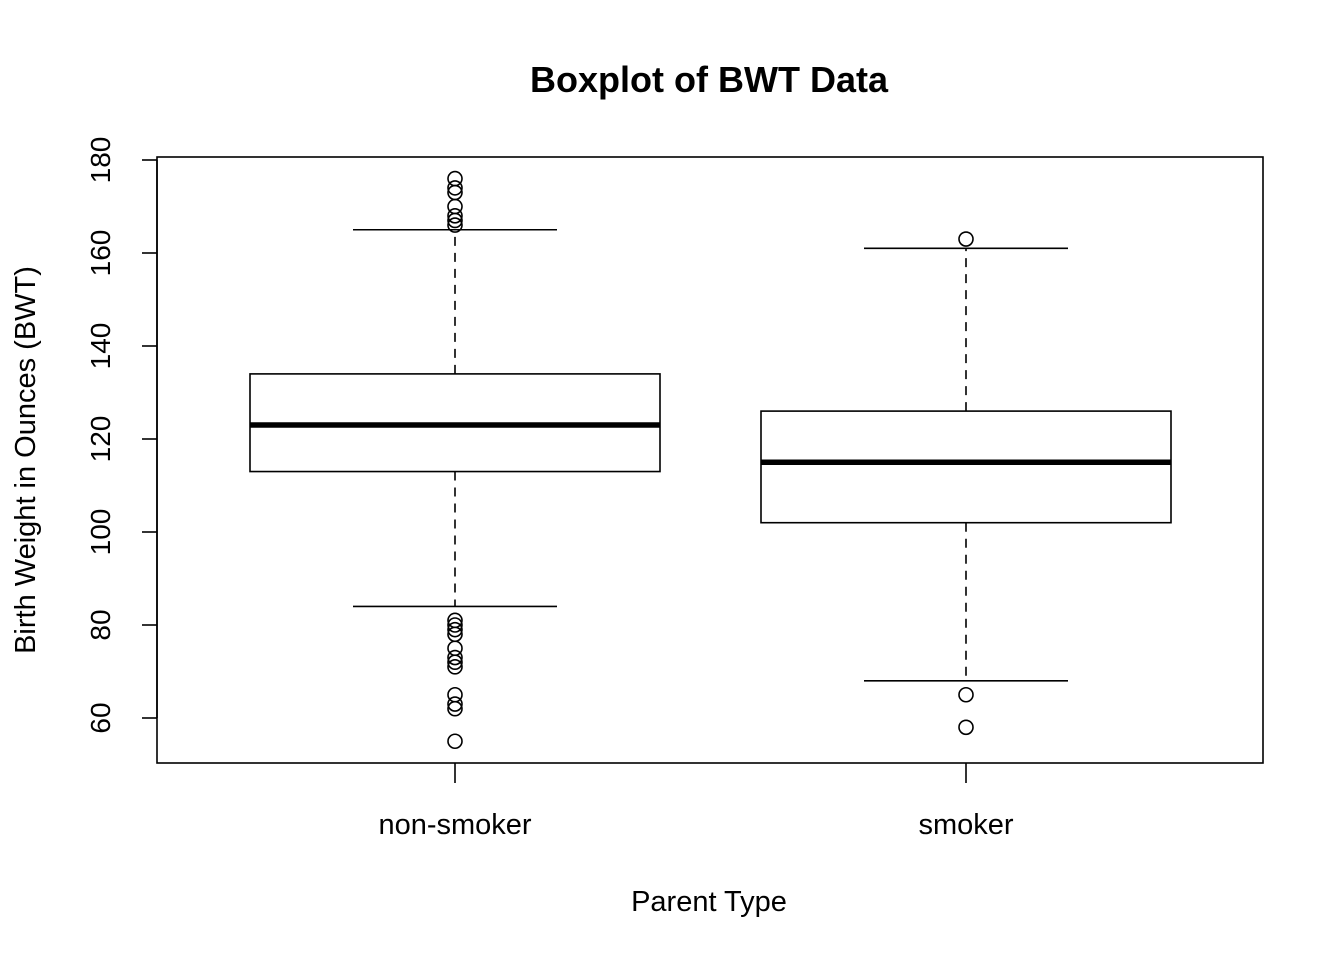 This screenshot has width=1344, height=960. What do you see at coordinates (100, 253) in the screenshot?
I see `y-tick-label: 160` at bounding box center [100, 253].